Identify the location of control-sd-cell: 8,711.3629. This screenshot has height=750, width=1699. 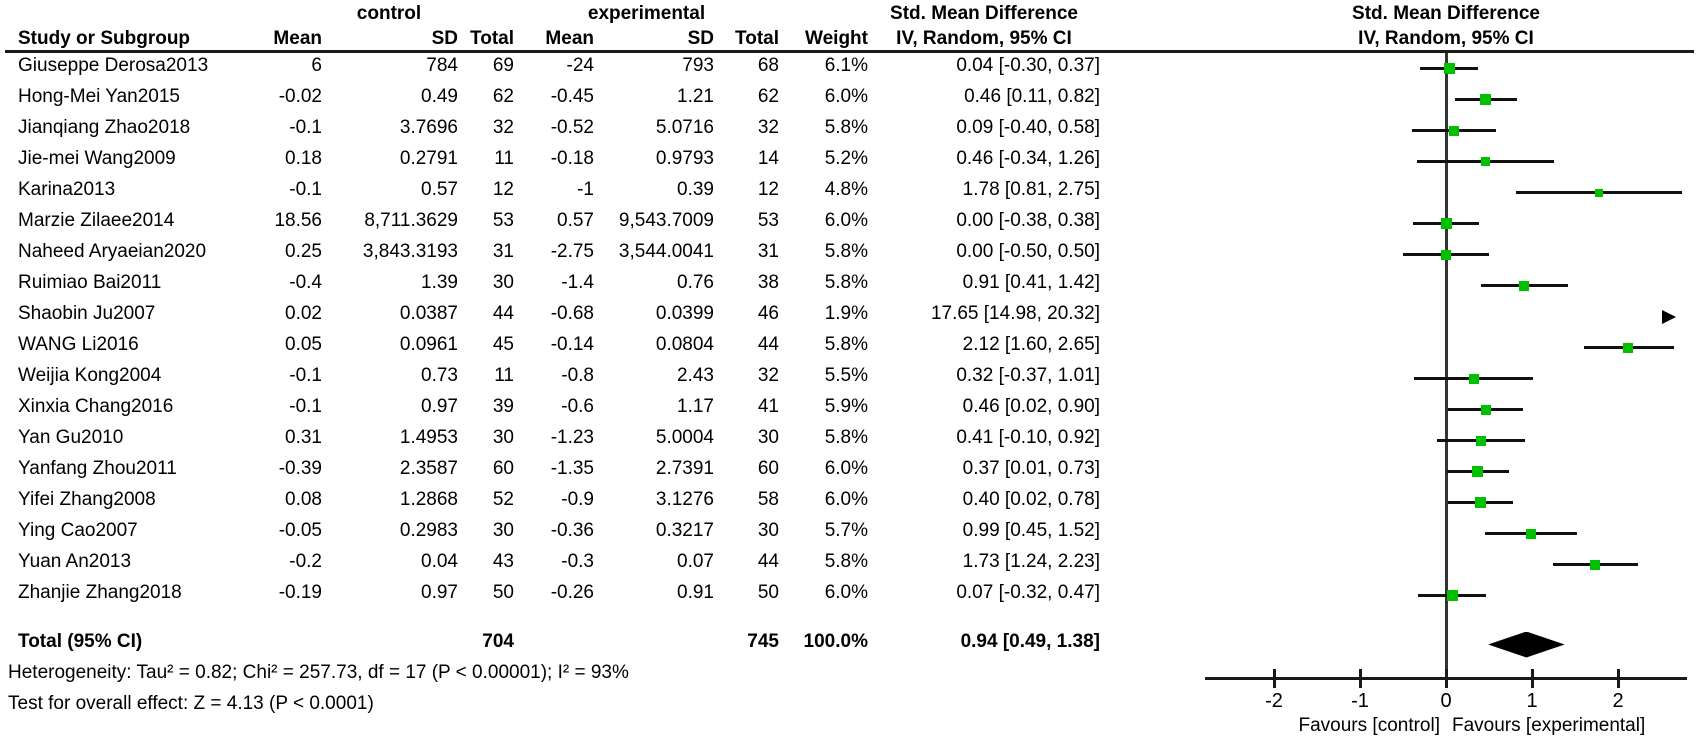
(411, 220).